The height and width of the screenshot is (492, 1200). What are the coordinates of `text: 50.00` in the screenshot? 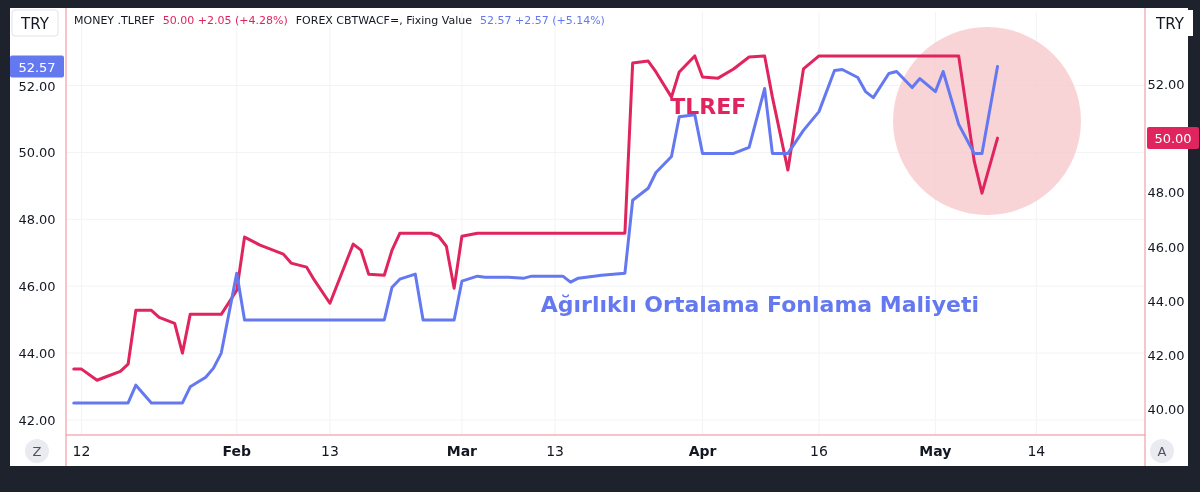 It's located at (1173, 139).